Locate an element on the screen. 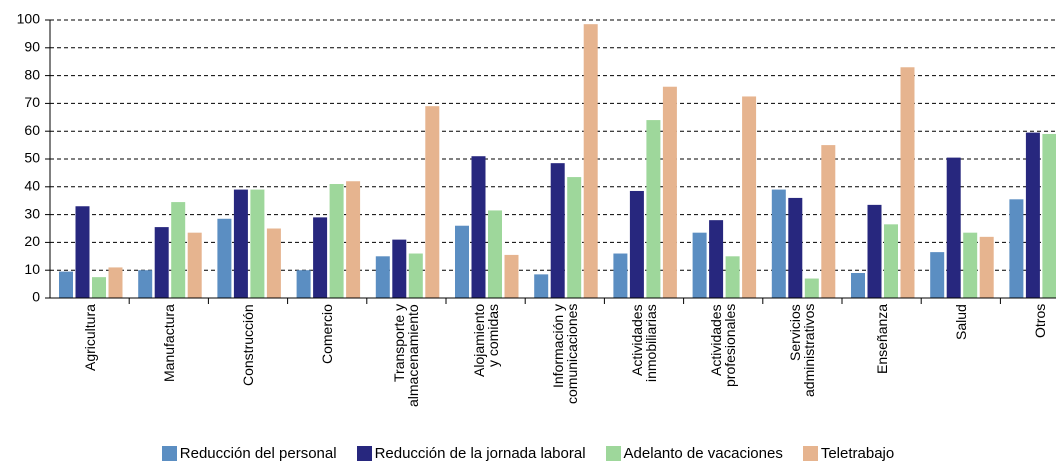 The height and width of the screenshot is (462, 1056). legend-label: Reducción de la jornada laboral is located at coordinates (480, 453).